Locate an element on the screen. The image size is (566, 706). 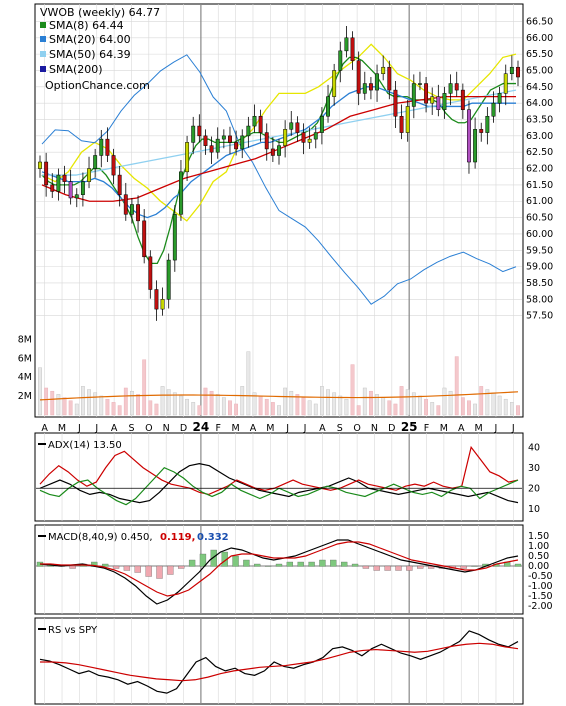
macd-tick-label: 0.50 is located at coordinates (538, 556).